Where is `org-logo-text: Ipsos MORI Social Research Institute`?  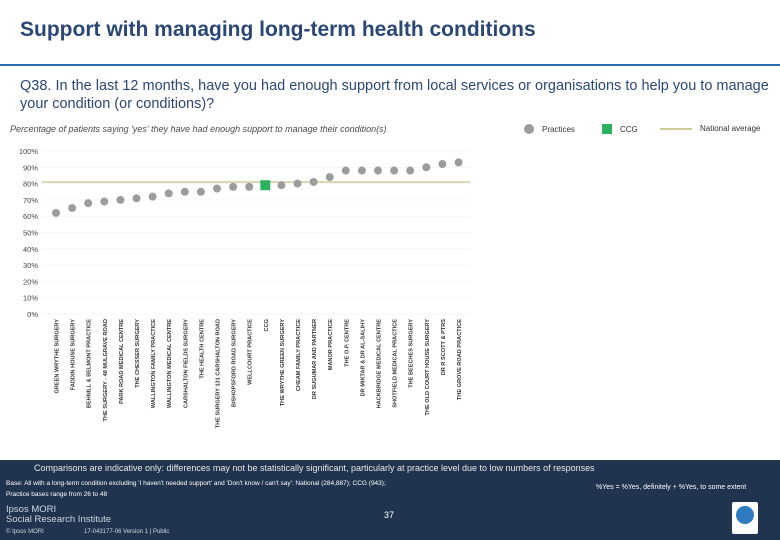
org-logo-text: Ipsos MORI Social Research Institute is located at coordinates (58, 515).